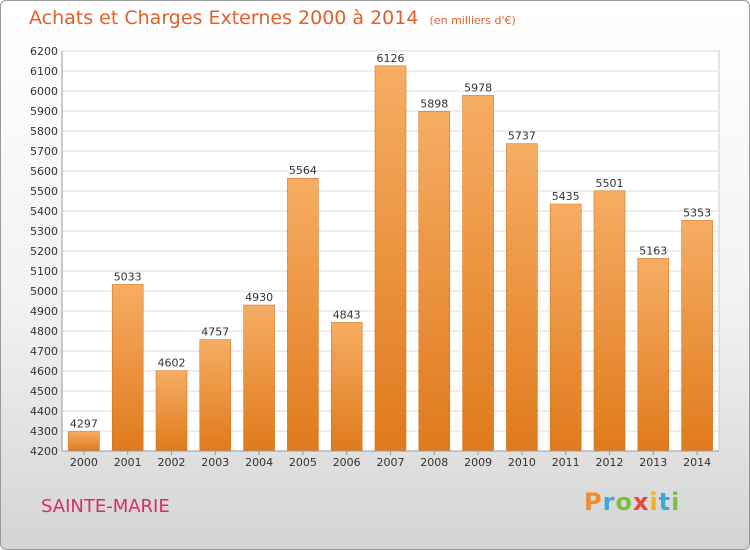 Image resolution: width=750 pixels, height=550 pixels. Describe the element at coordinates (303, 170) in the screenshot. I see `value-label: 5564` at that location.